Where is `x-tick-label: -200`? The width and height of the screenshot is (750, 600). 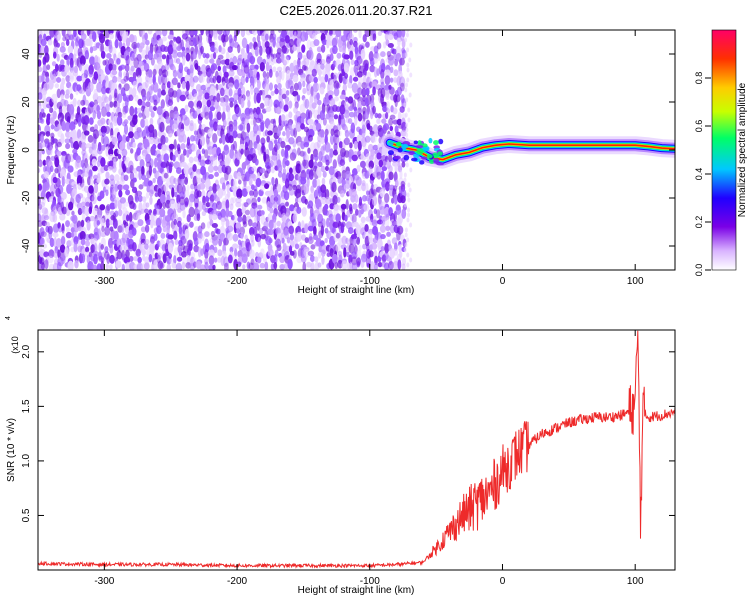
x-tick-label: -200 is located at coordinates (237, 581).